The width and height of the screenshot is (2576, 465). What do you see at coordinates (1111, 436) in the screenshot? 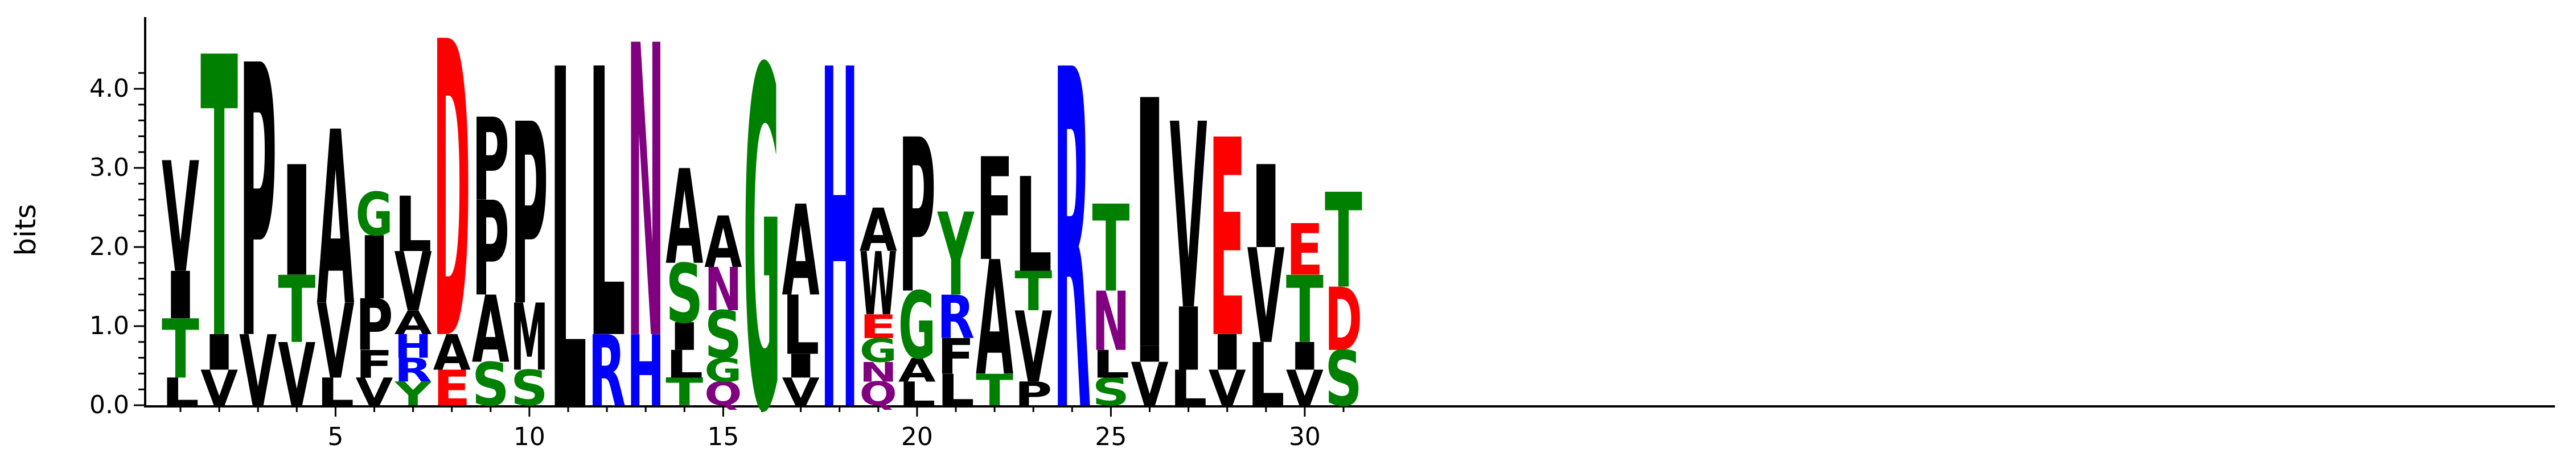
I see `x-tick-label: 25` at bounding box center [1111, 436].